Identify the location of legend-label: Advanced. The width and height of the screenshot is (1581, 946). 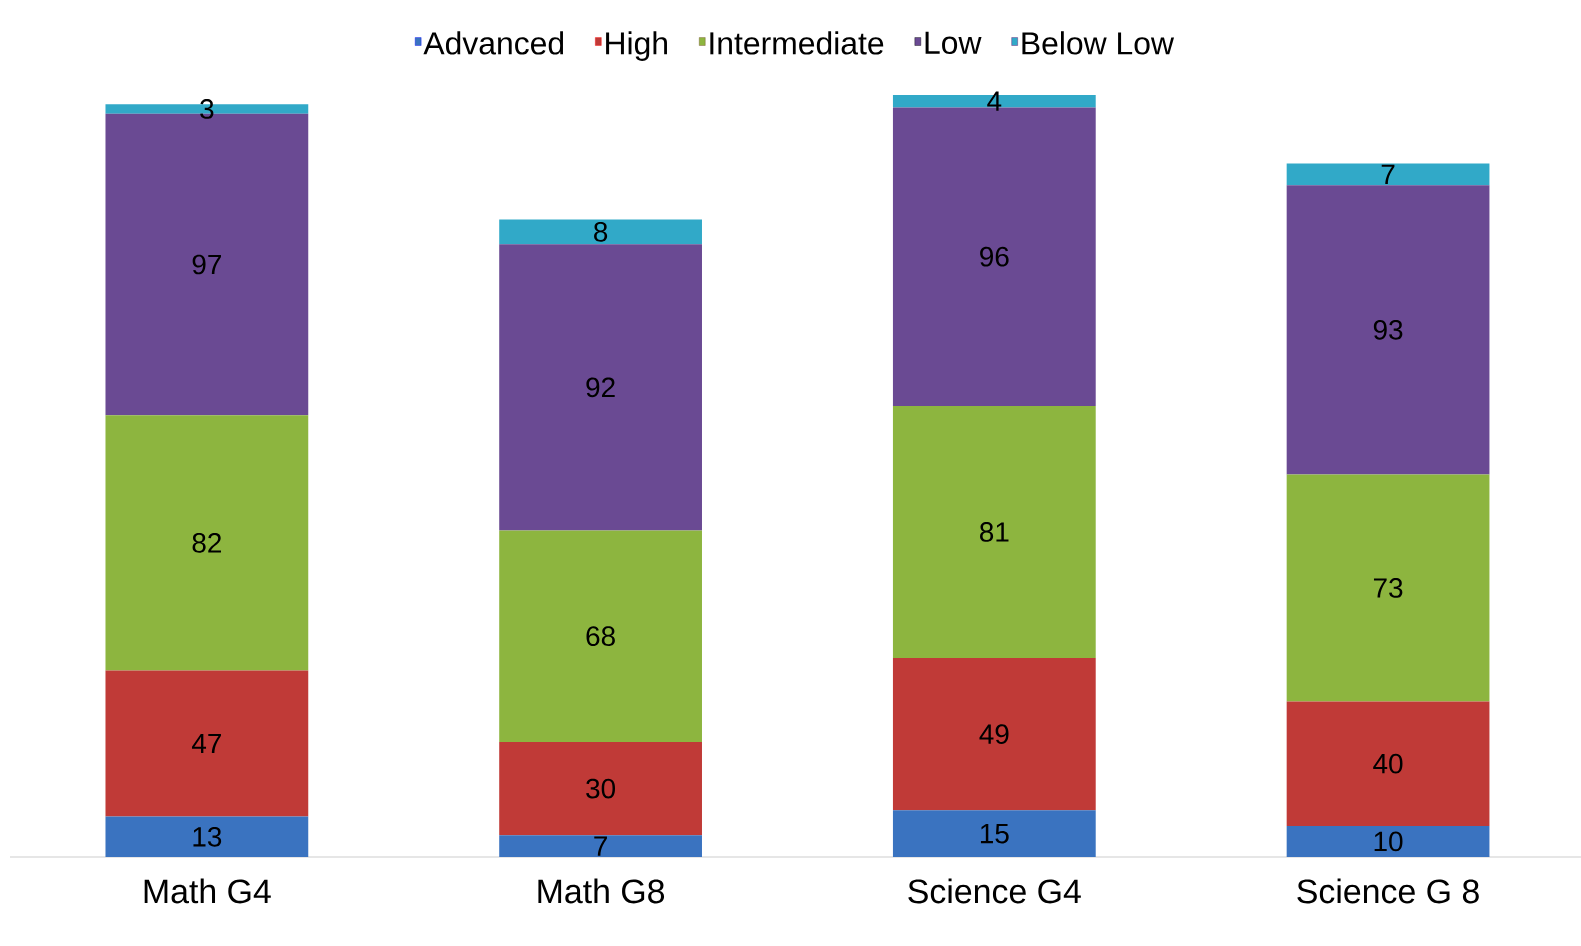
(493, 43).